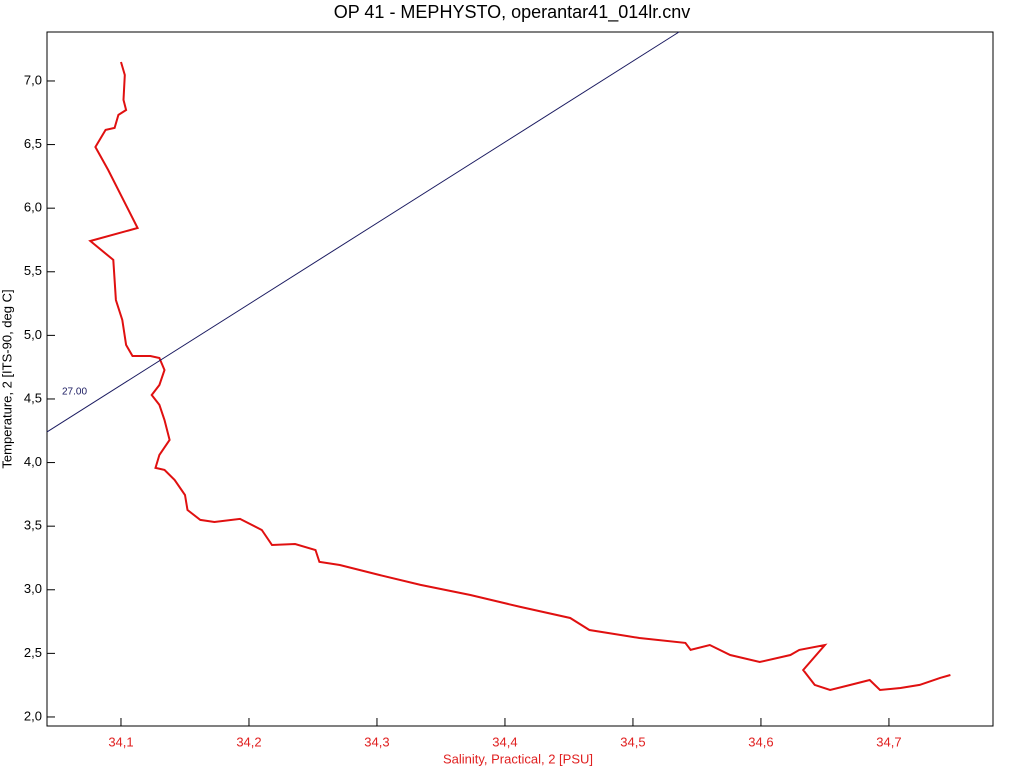  I want to click on x-tick-label: 34,3, so click(376, 741).